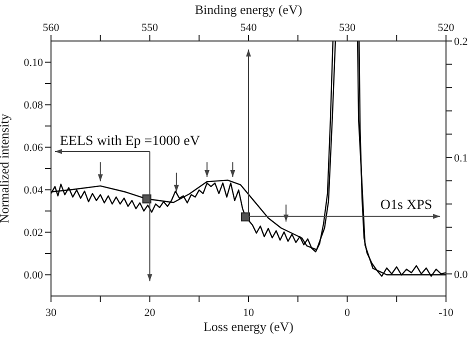 Image resolution: width=474 pixels, height=339 pixels. I want to click on x2-tick-label: 540, so click(249, 28).